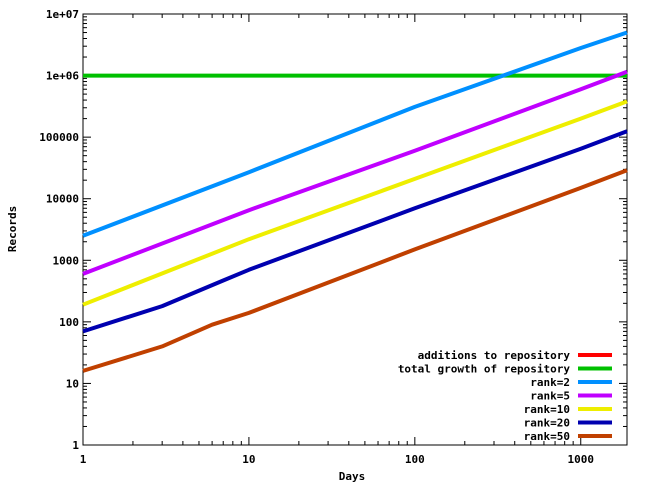 This screenshot has height=485, width=646. What do you see at coordinates (12, 229) in the screenshot?
I see `y-axis-label: Records` at bounding box center [12, 229].